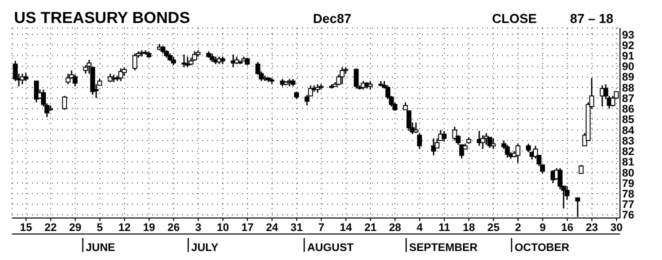 This screenshot has height=260, width=662. I want to click on x-tick-label: 28, so click(395, 228).